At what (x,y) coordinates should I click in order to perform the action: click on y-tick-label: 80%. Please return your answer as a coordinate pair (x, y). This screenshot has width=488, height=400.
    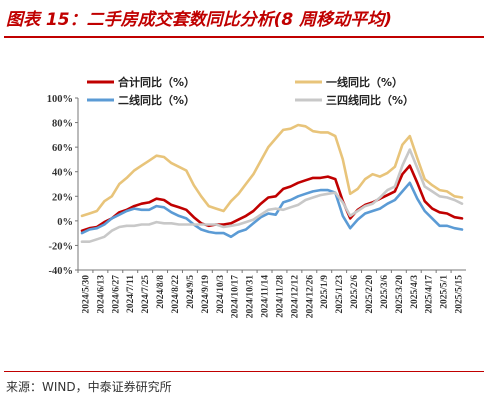
    Looking at the image, I should click on (62, 124).